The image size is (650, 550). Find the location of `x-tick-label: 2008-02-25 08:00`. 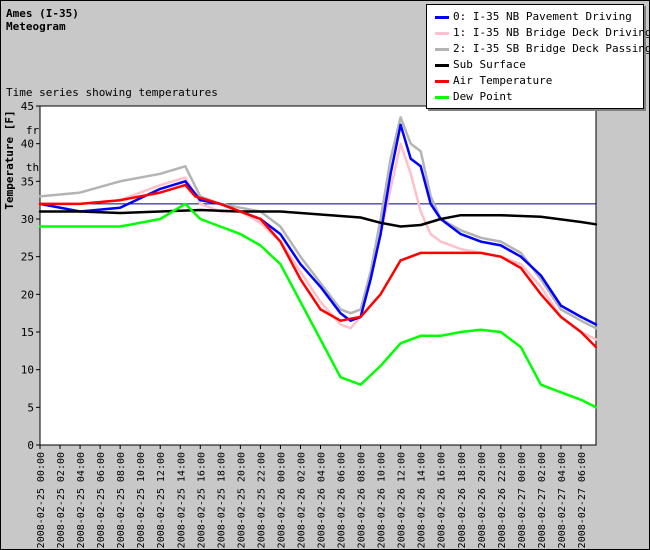

x-tick-label: 2008-02-25 08:00 is located at coordinates (121, 500).